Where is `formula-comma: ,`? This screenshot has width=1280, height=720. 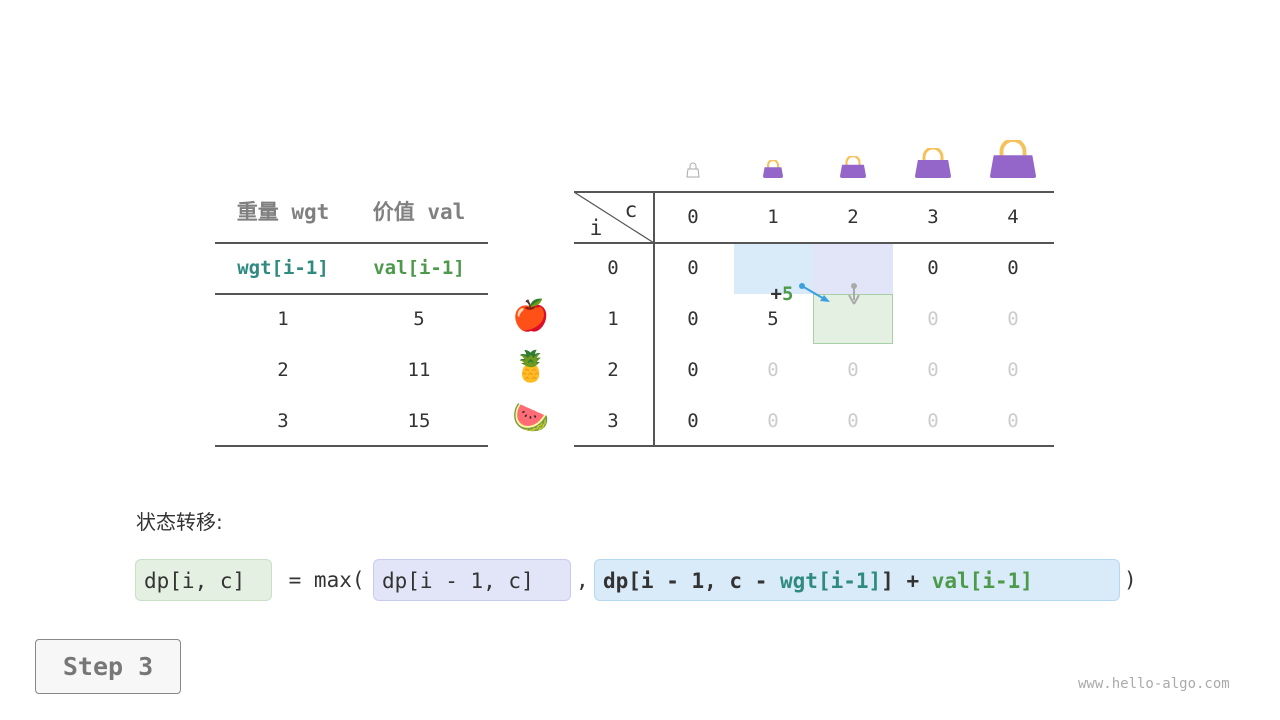 formula-comma: , is located at coordinates (582, 580).